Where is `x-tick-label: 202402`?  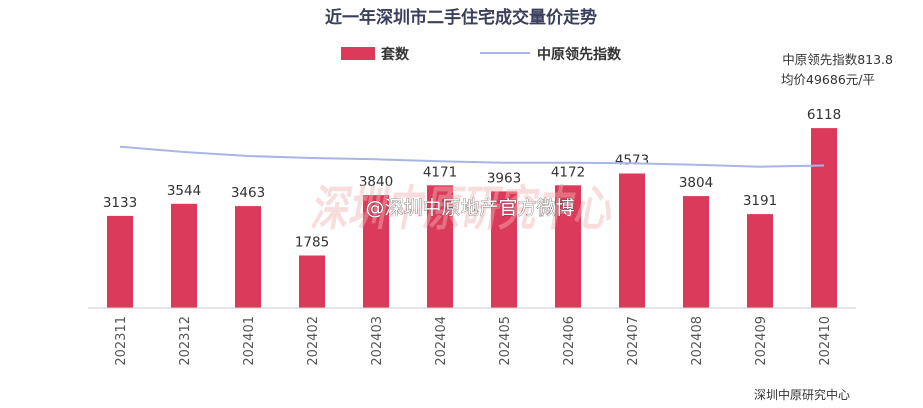
x-tick-label: 202402 is located at coordinates (313, 341).